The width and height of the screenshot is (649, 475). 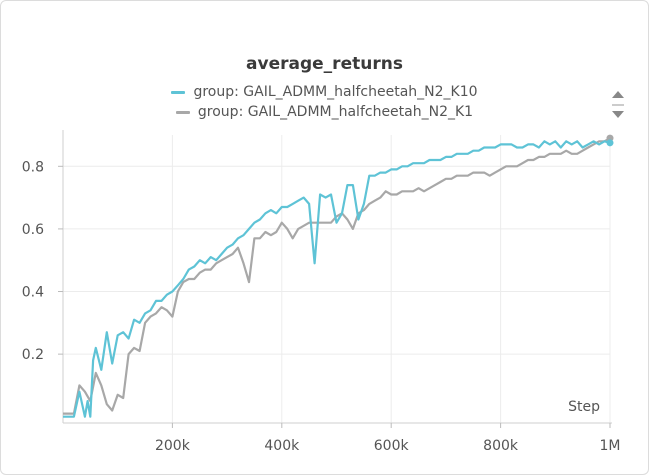 I want to click on legend-entry-k1: group: GAIL_ADMM_halfcheetah_N2_K1, so click(x=324, y=112).